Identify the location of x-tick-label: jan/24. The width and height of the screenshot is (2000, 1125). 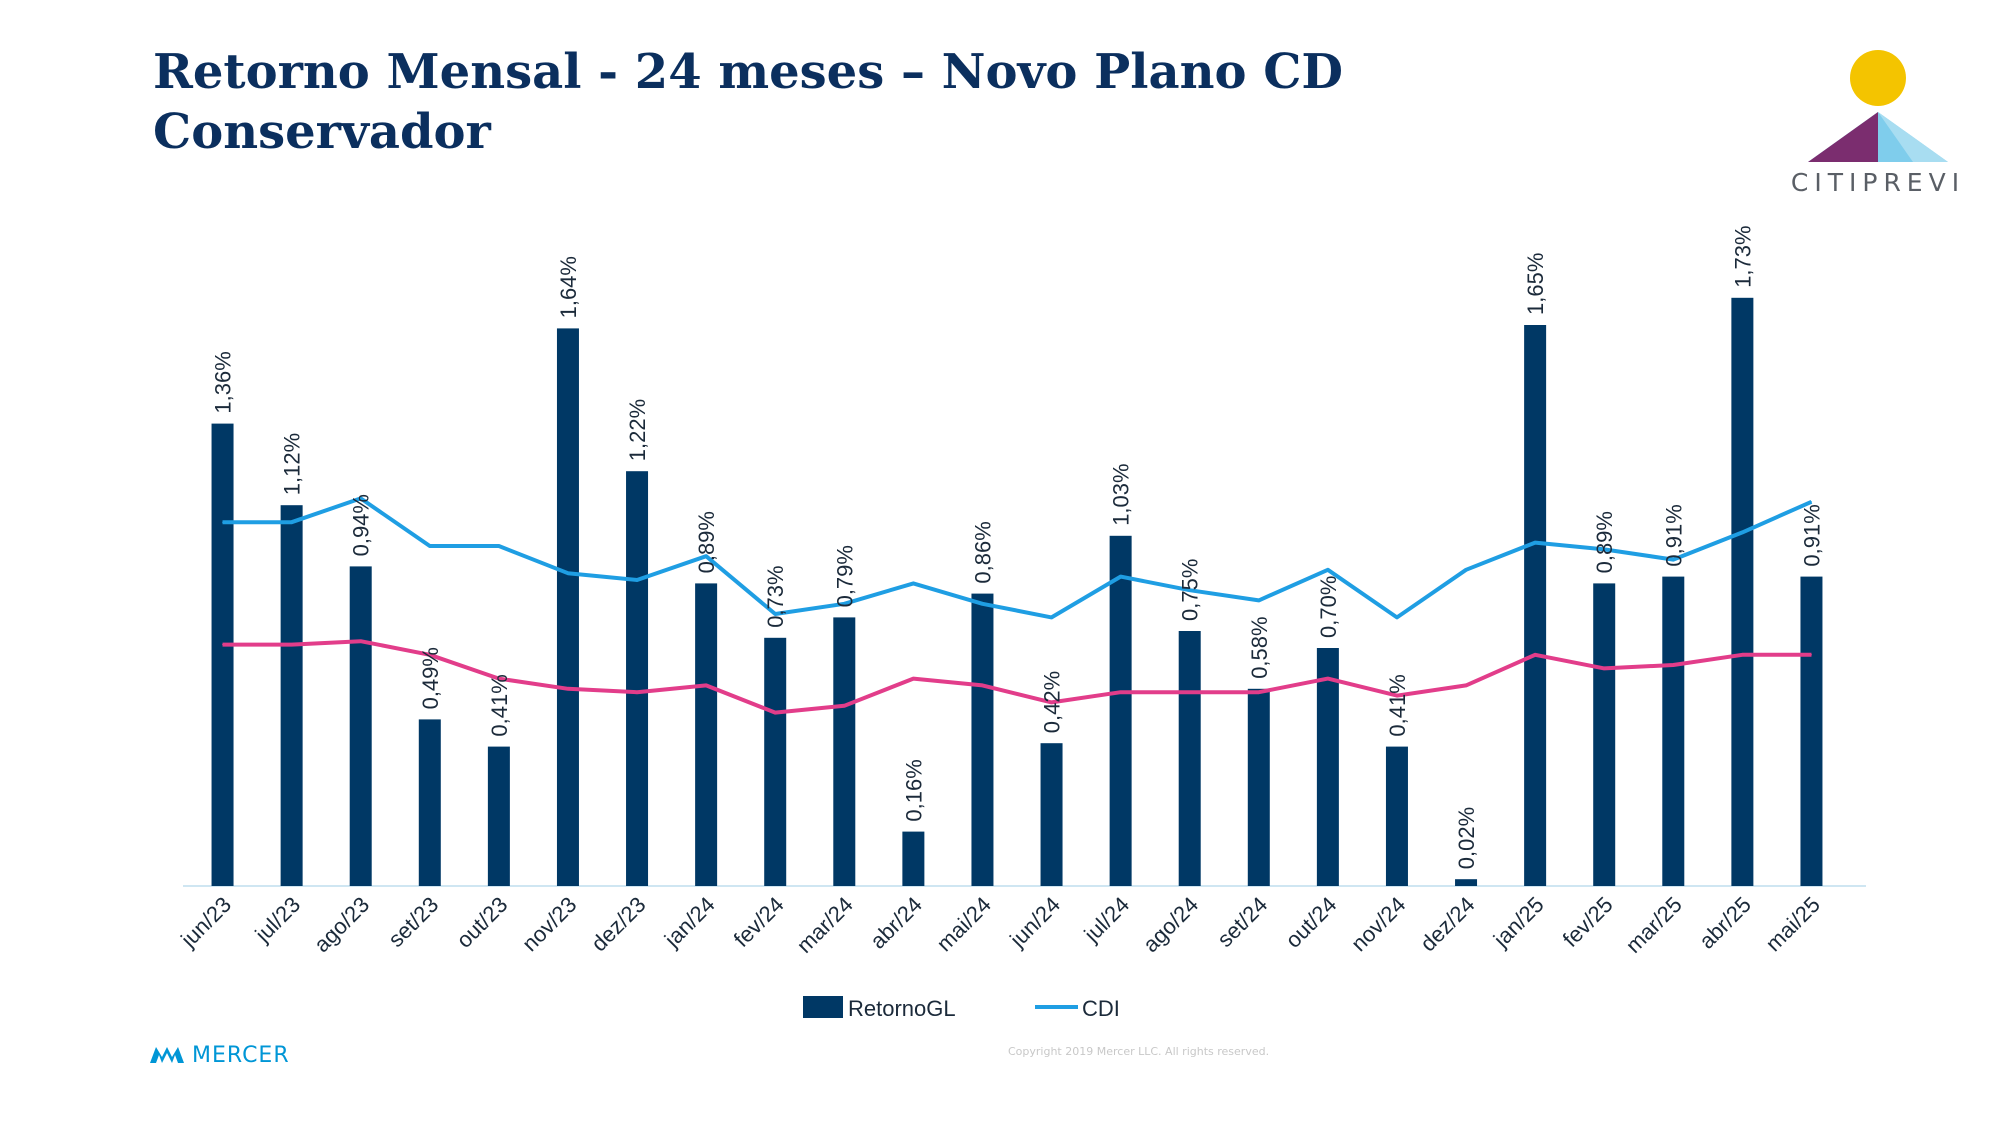
(689, 922).